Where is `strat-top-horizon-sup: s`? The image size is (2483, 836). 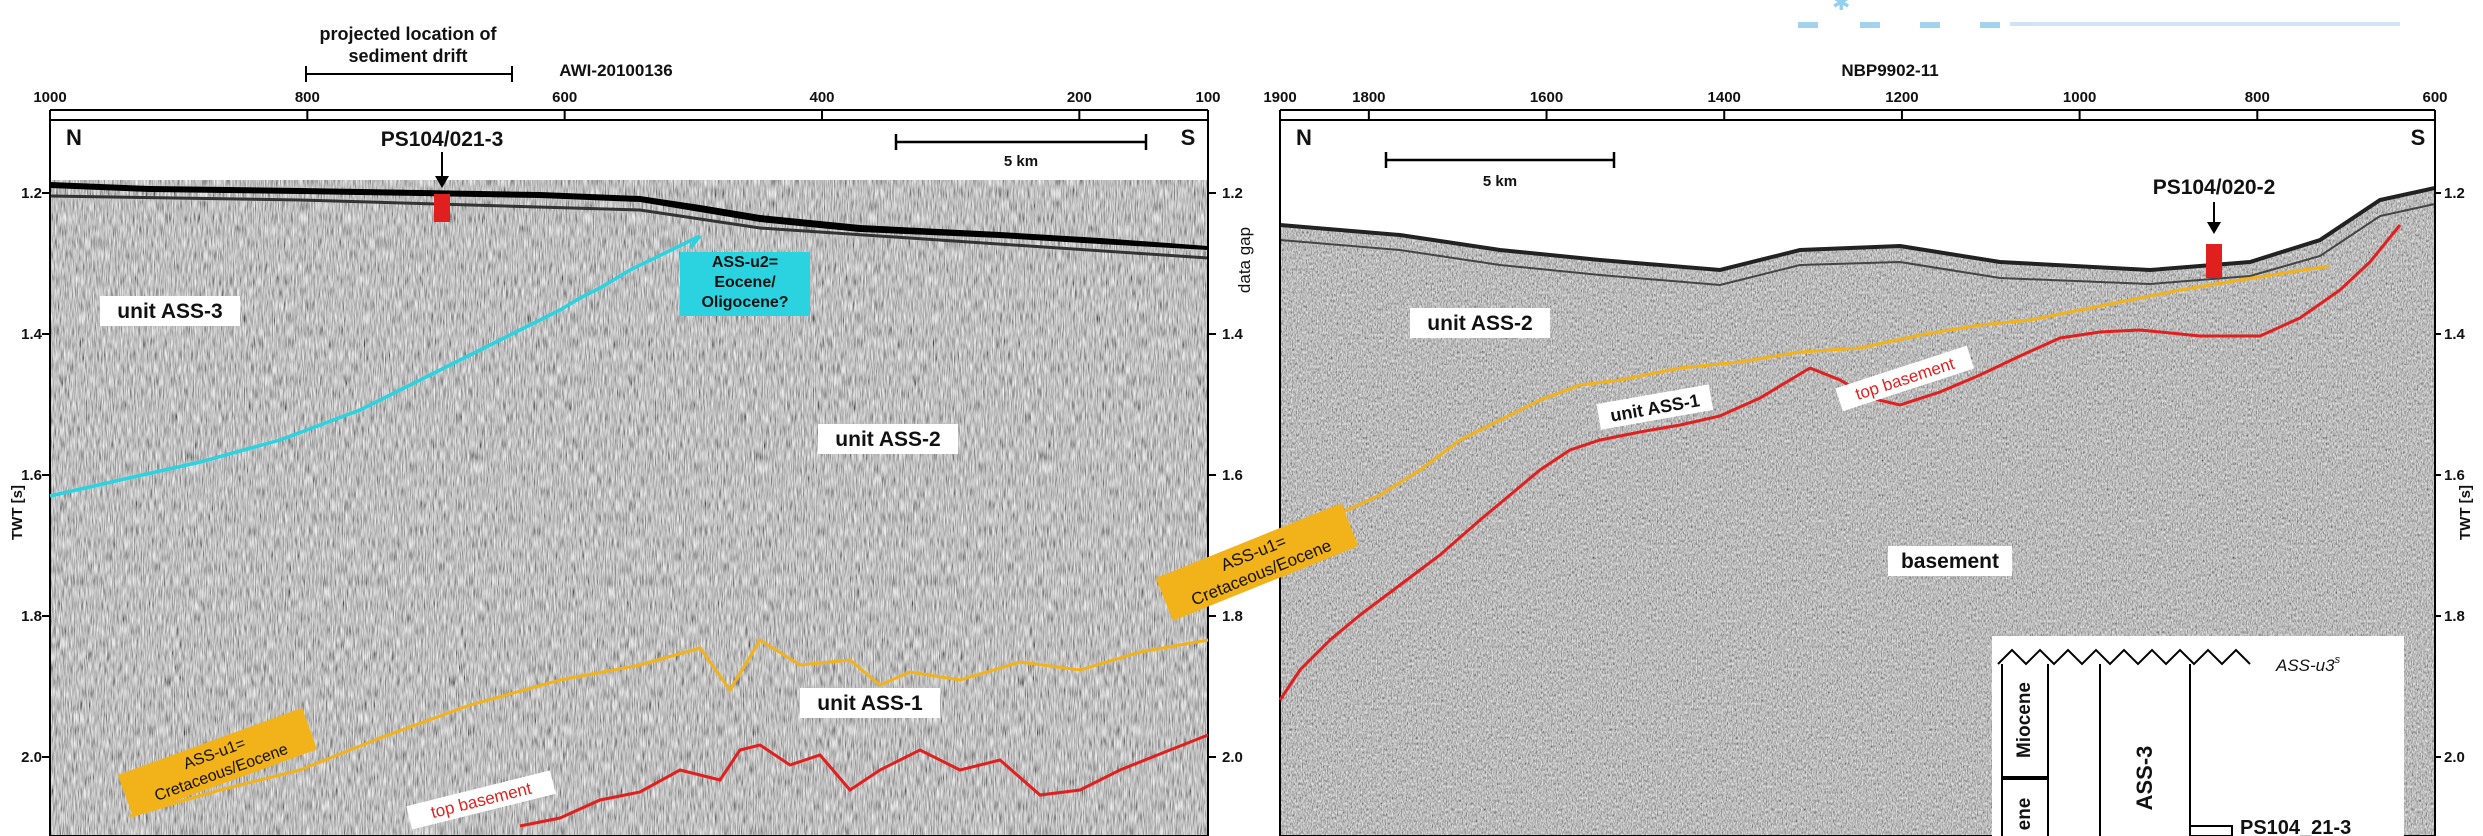 strat-top-horizon-sup: s is located at coordinates (2338, 660).